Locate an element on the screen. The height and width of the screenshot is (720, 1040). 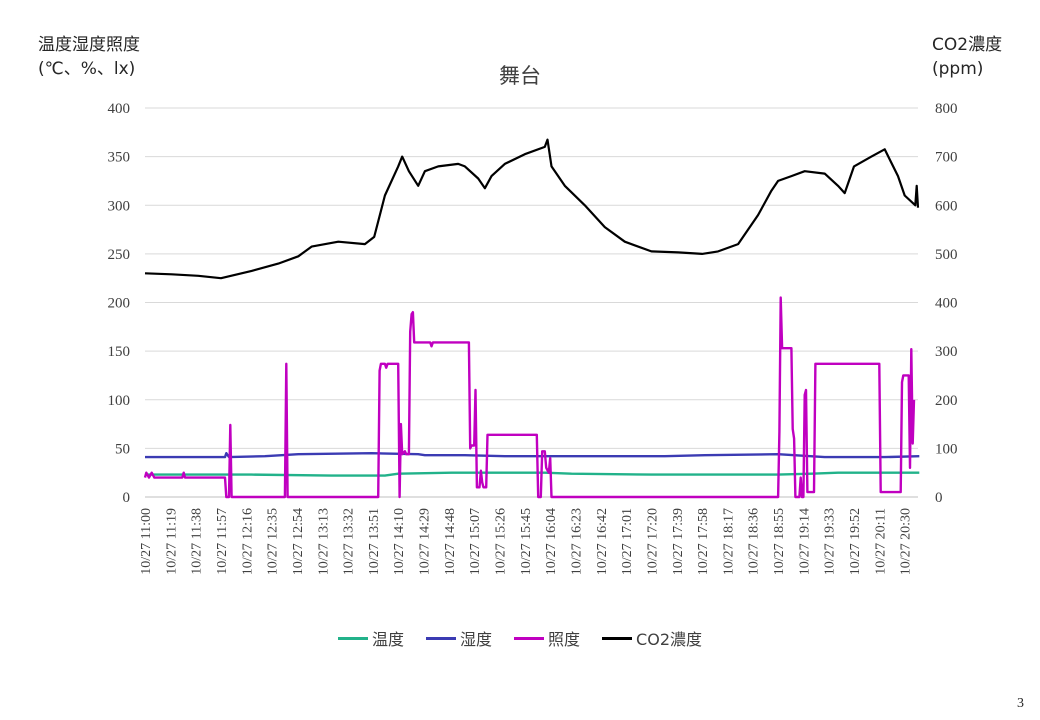
x-tick-label: 10/27 13:13 is located at coordinates (323, 541).